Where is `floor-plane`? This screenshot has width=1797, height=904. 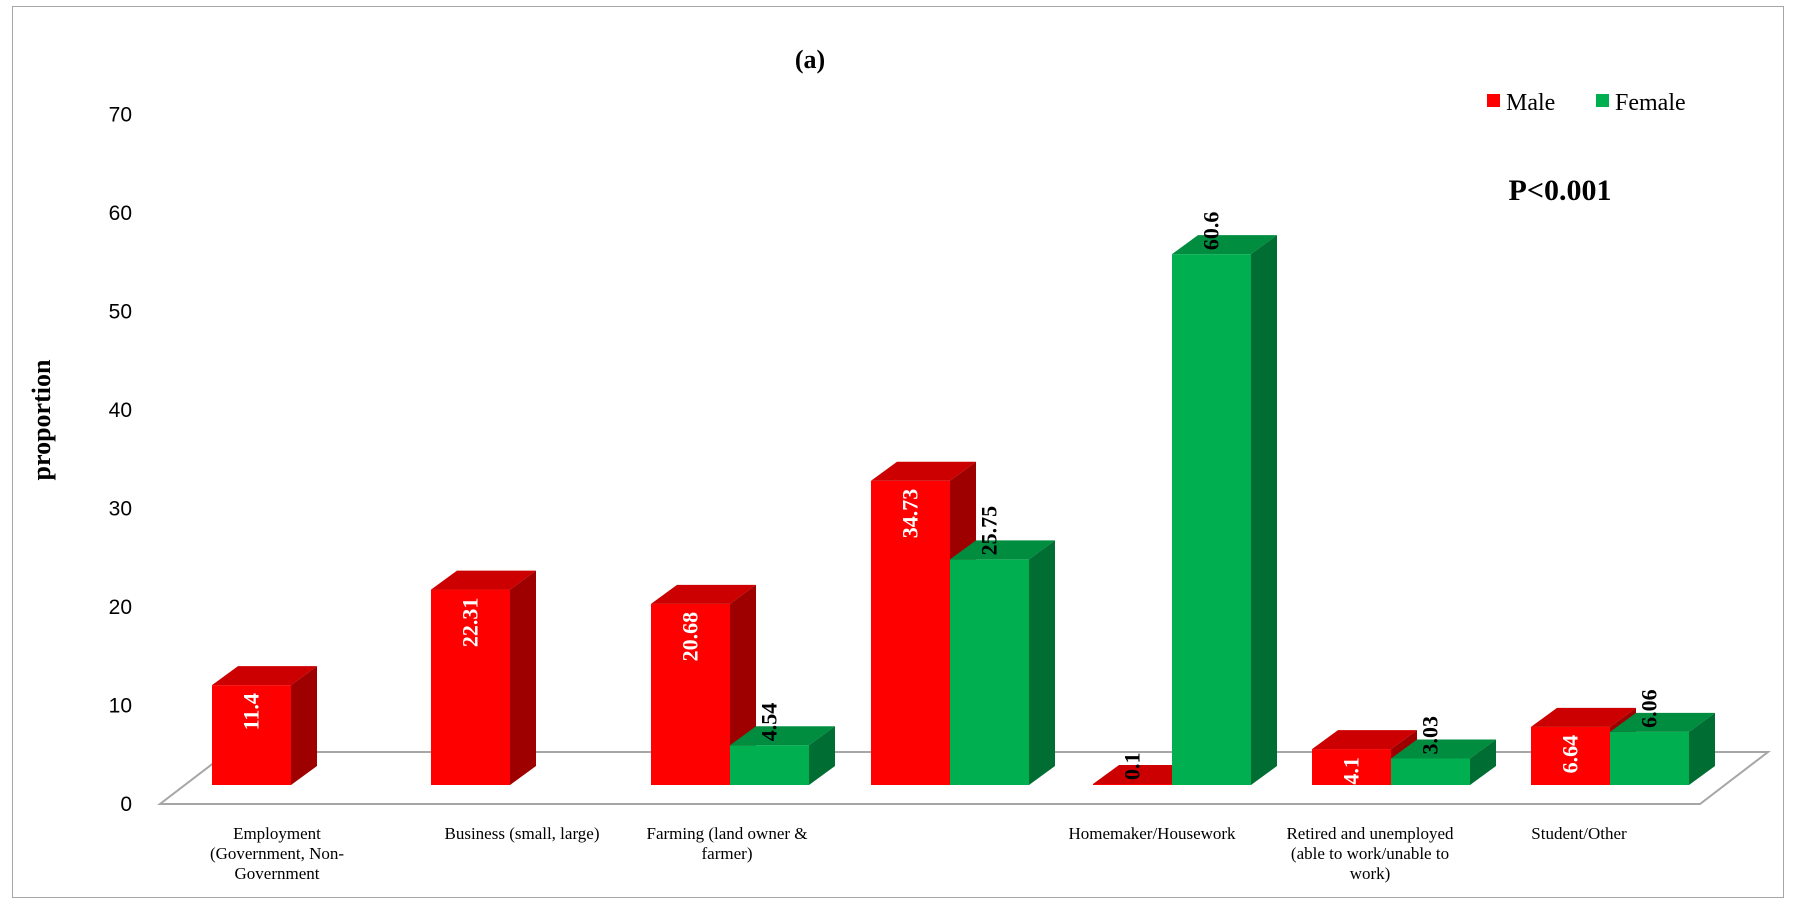 floor-plane is located at coordinates (964, 778).